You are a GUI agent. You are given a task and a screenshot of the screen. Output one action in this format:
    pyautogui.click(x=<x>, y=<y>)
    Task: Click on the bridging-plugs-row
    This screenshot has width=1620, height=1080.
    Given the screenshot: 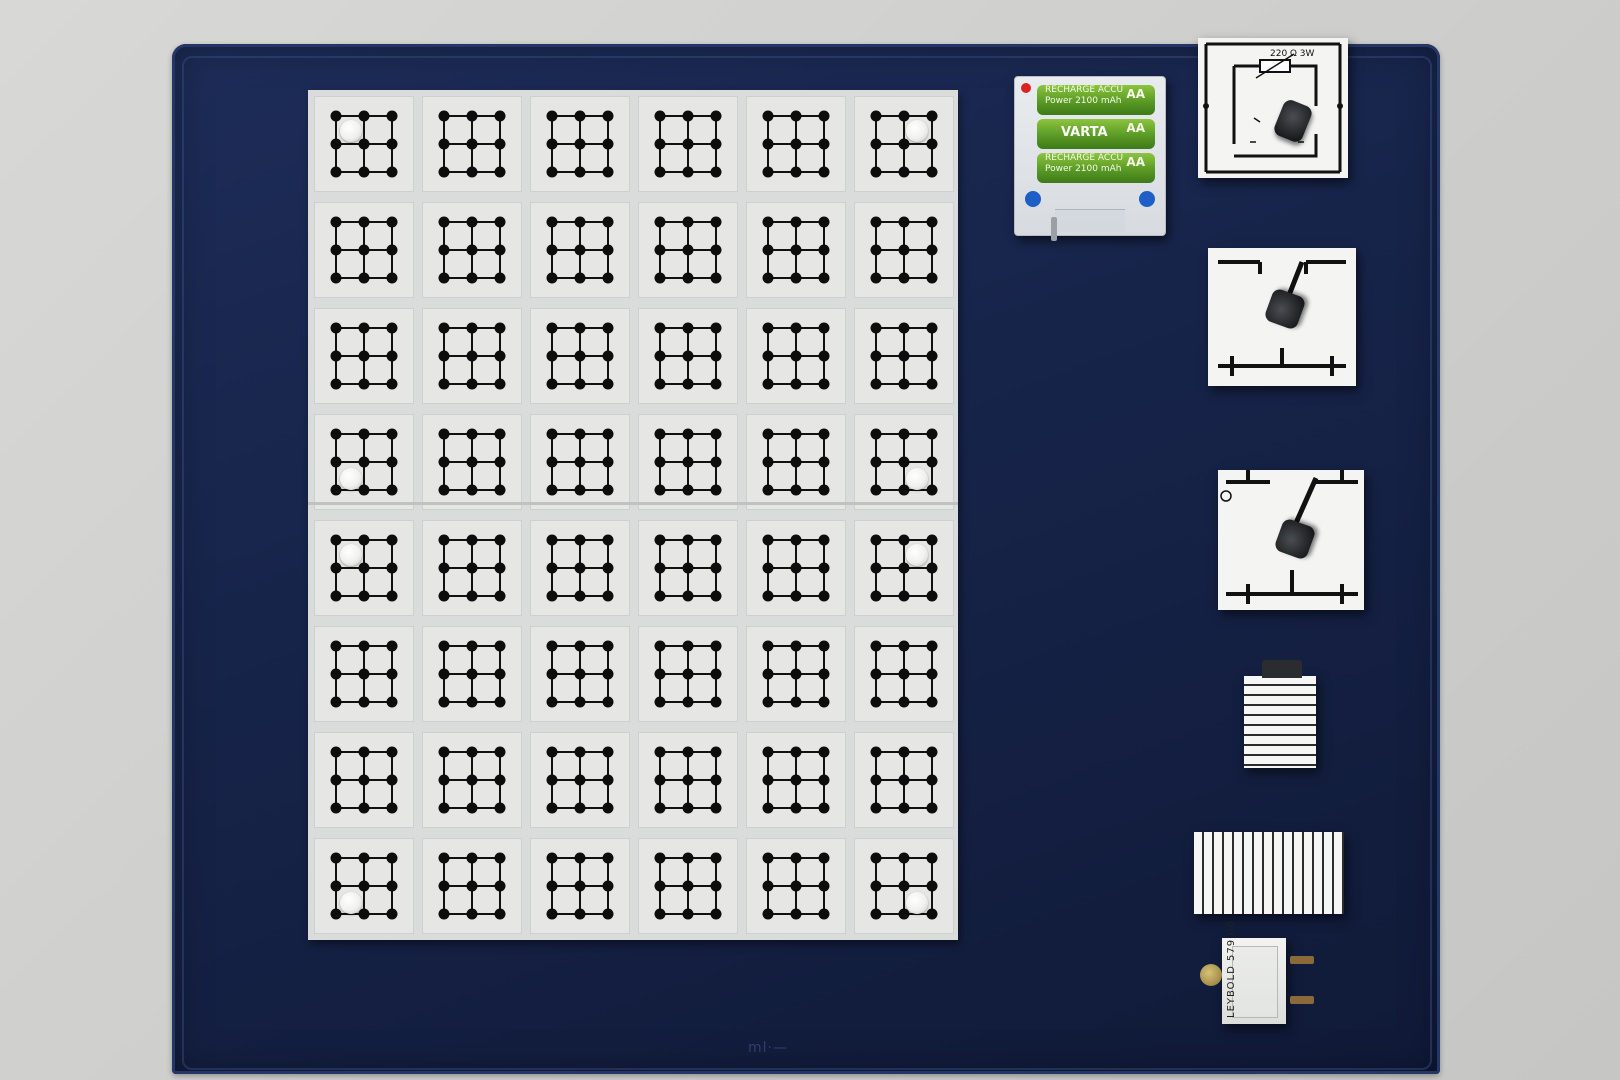 What is the action you would take?
    pyautogui.click(x=1269, y=873)
    